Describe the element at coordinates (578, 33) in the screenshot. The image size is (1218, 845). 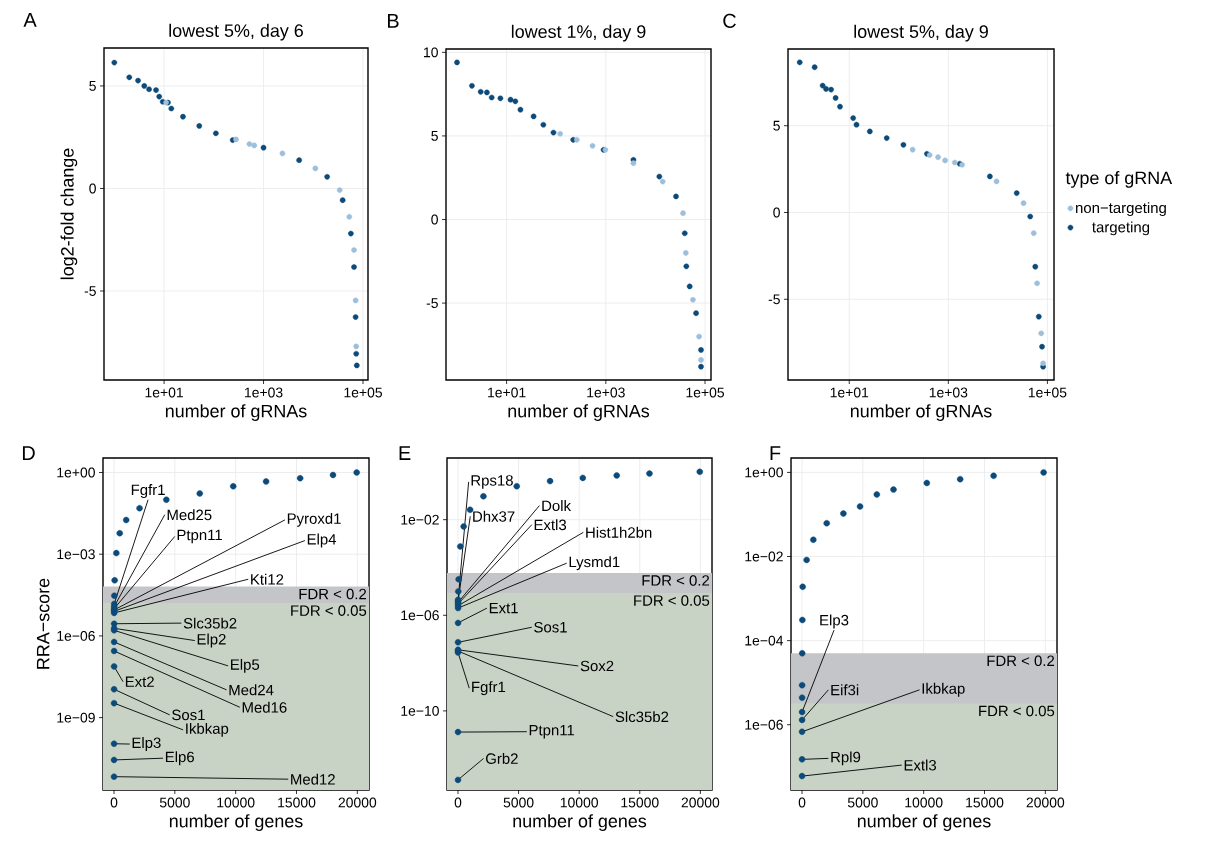
I see `chart-title: lowest 1%, day 9` at that location.